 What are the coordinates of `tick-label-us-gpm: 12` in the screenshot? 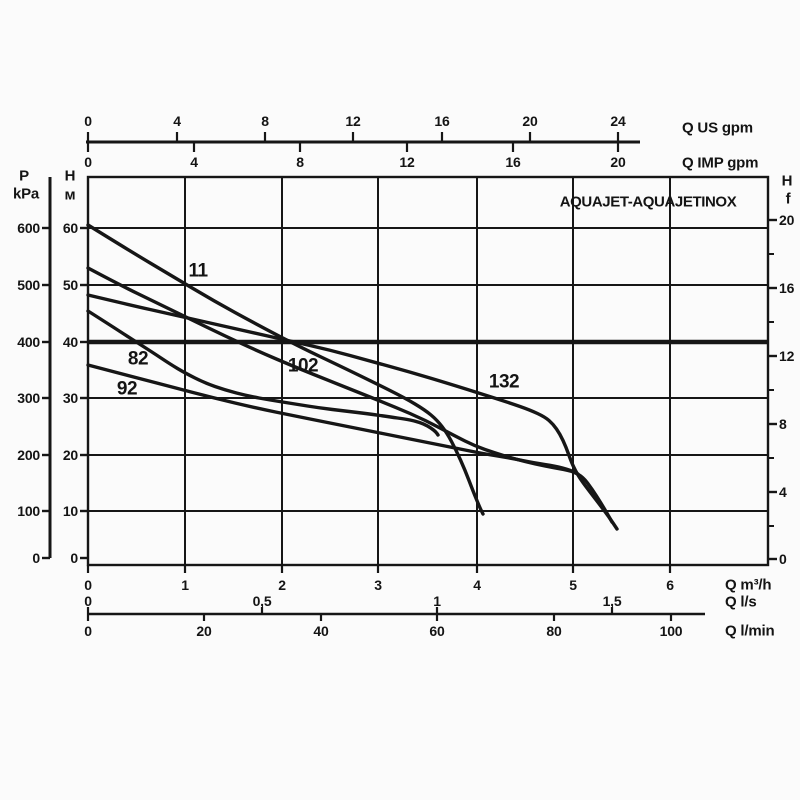 It's located at (353, 121).